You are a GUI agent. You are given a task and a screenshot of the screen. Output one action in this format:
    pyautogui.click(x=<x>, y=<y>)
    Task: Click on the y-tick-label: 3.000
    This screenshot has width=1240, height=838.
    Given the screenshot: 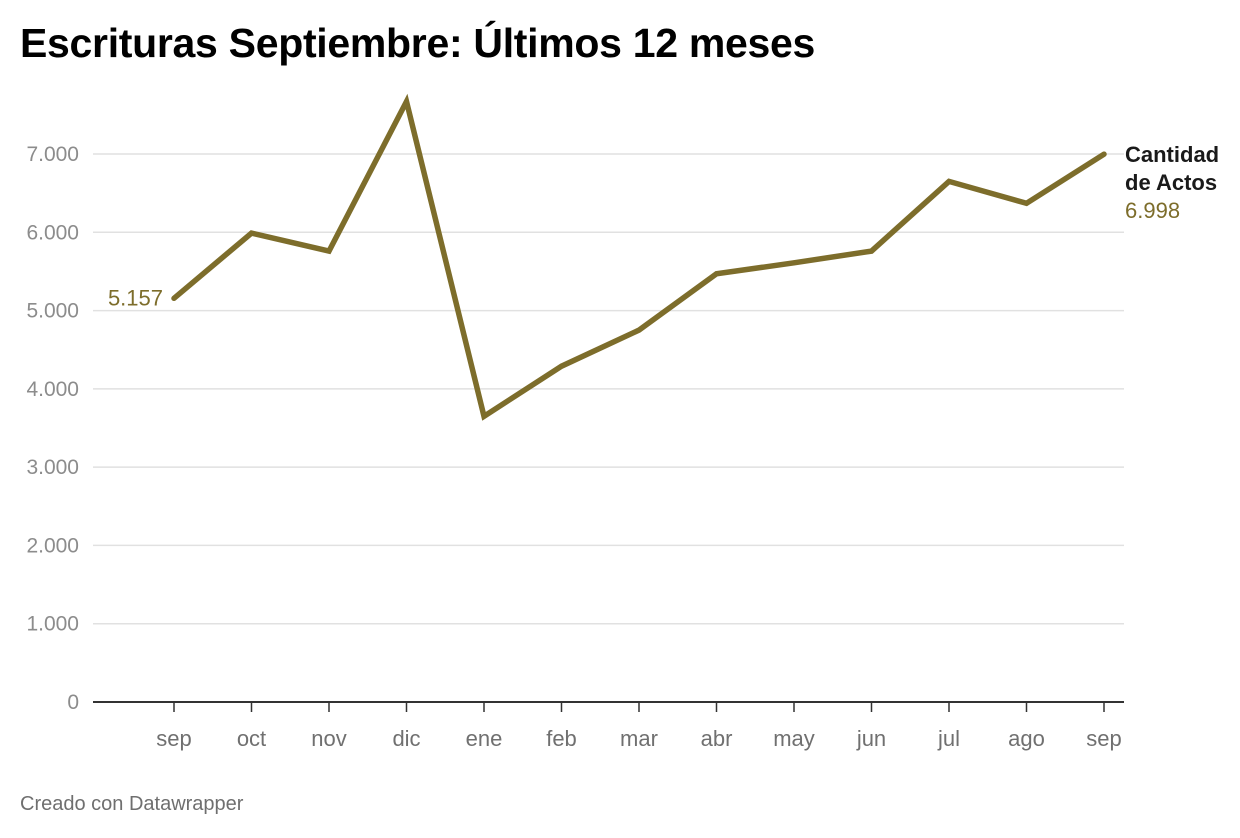 What is the action you would take?
    pyautogui.click(x=52, y=467)
    